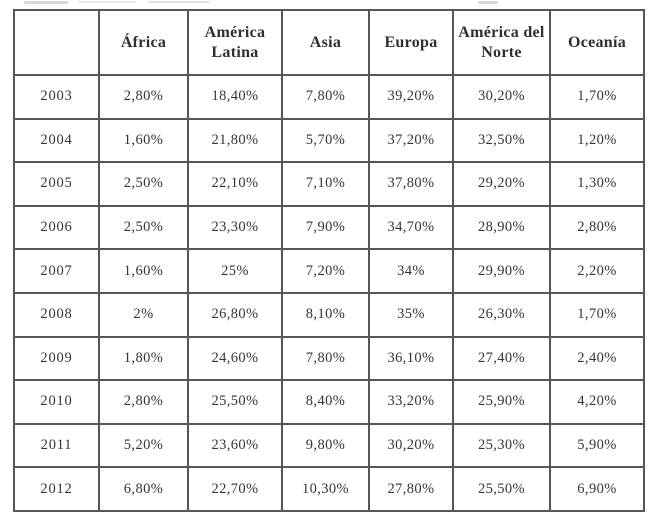 The image size is (659, 528). I want to click on oceania-value: 2,80%, so click(597, 227).